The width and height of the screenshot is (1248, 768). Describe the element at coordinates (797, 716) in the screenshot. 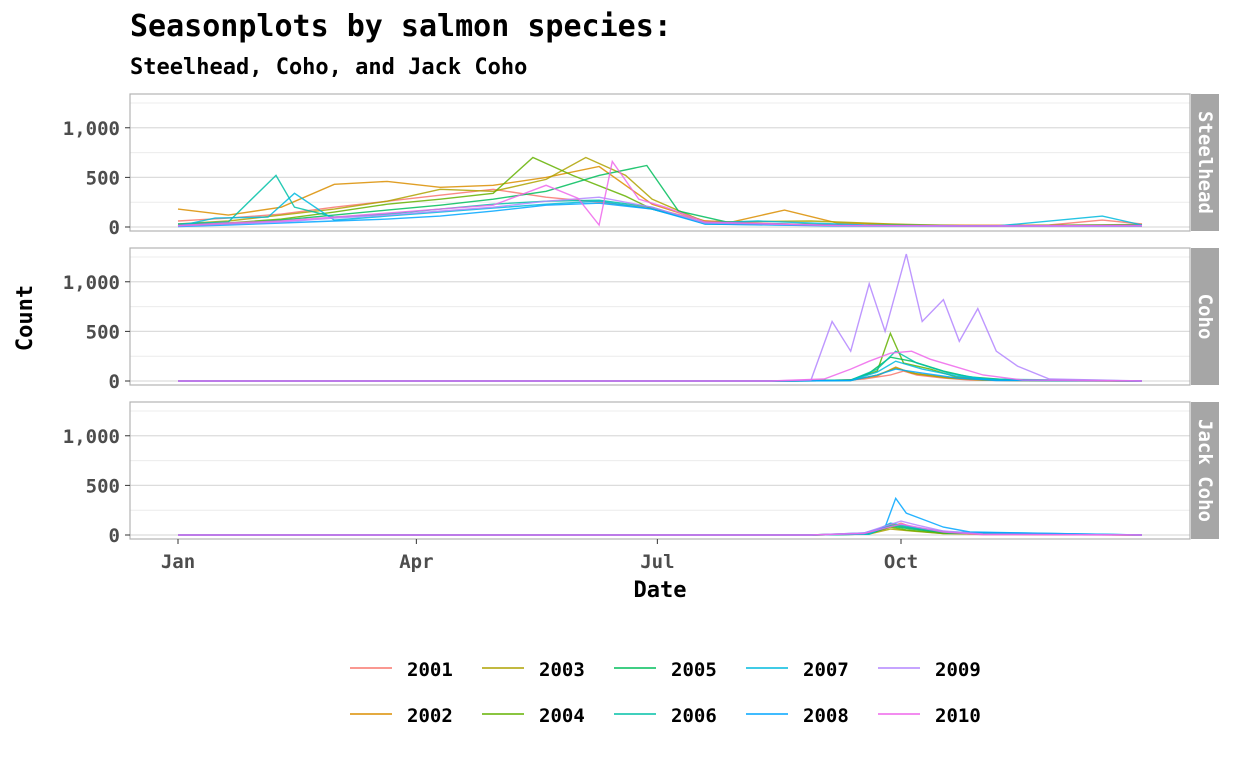

I see `legend-item-2008: 2008` at that location.